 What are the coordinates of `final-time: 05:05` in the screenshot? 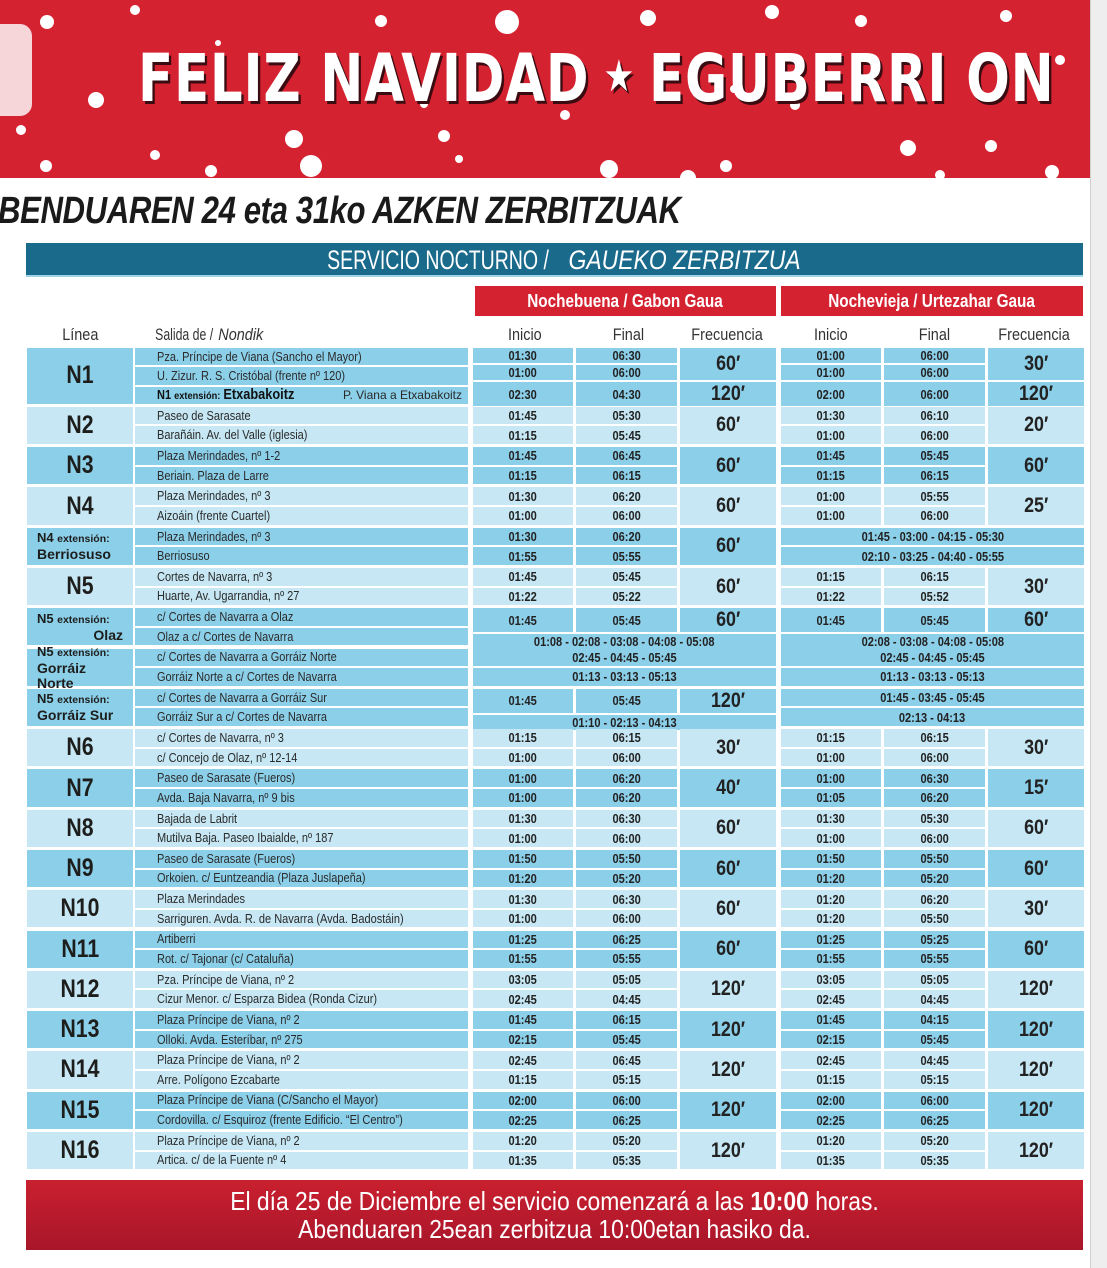 It's located at (626, 980).